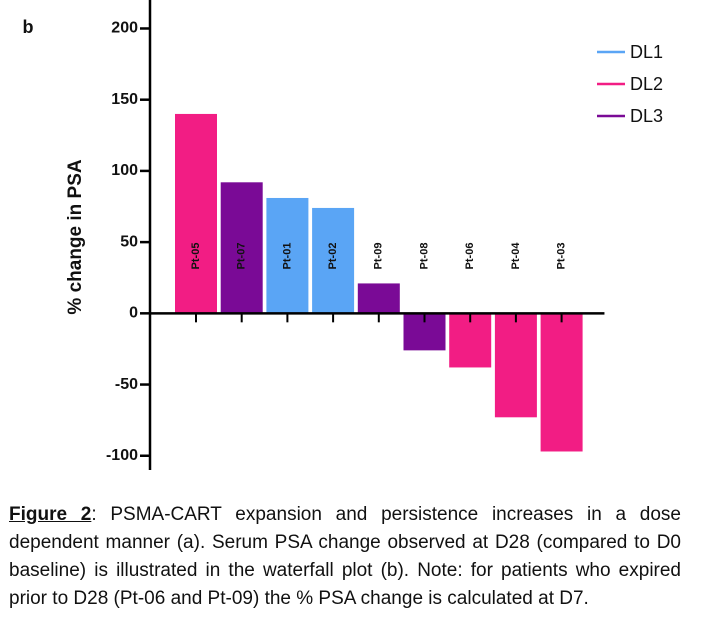 The width and height of the screenshot is (715, 639). Describe the element at coordinates (379, 256) in the screenshot. I see `x-tick-label: Pt-09` at that location.